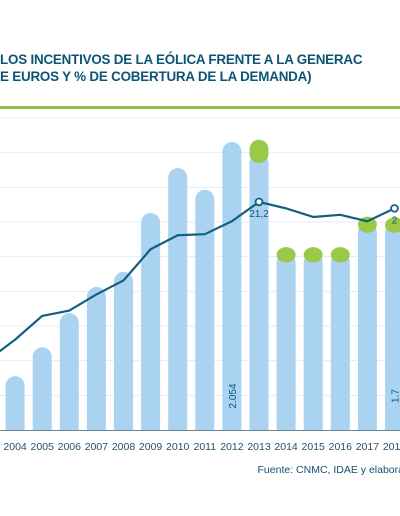  What do you see at coordinates (123, 350) in the screenshot?
I see `bar-2008` at bounding box center [123, 350].